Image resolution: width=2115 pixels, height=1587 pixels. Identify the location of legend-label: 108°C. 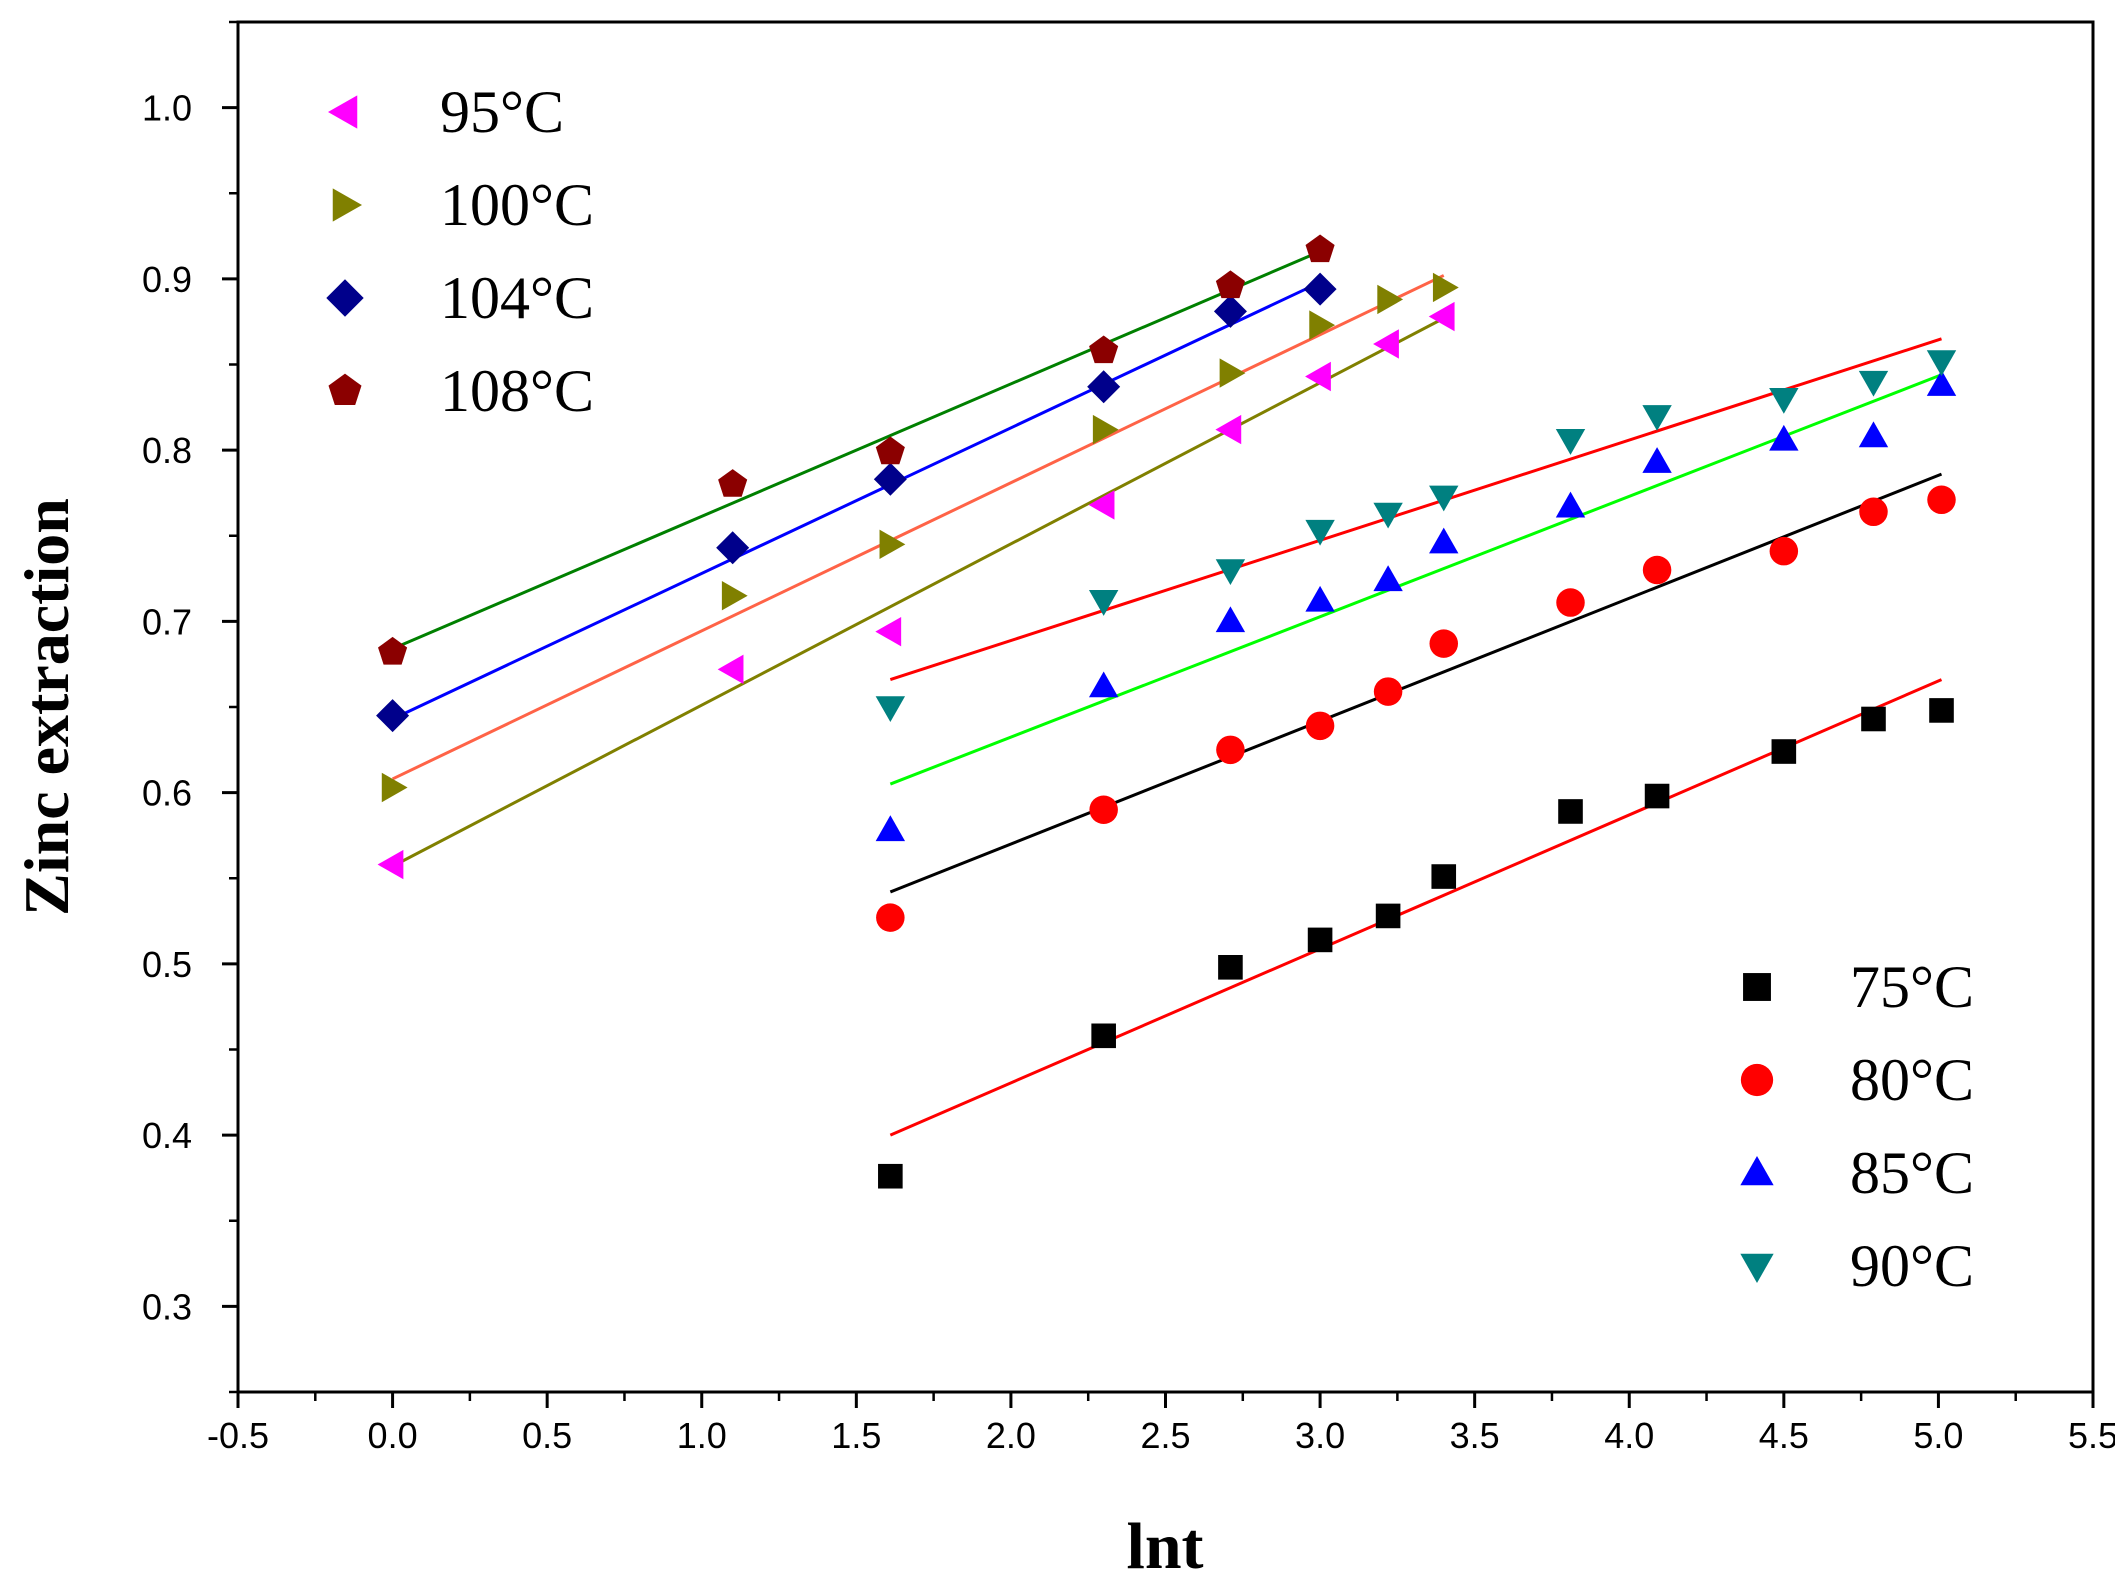
(517, 391).